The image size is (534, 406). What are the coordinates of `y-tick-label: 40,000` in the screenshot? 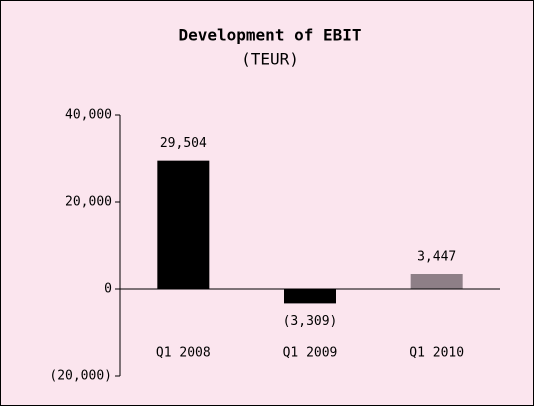 It's located at (88, 115).